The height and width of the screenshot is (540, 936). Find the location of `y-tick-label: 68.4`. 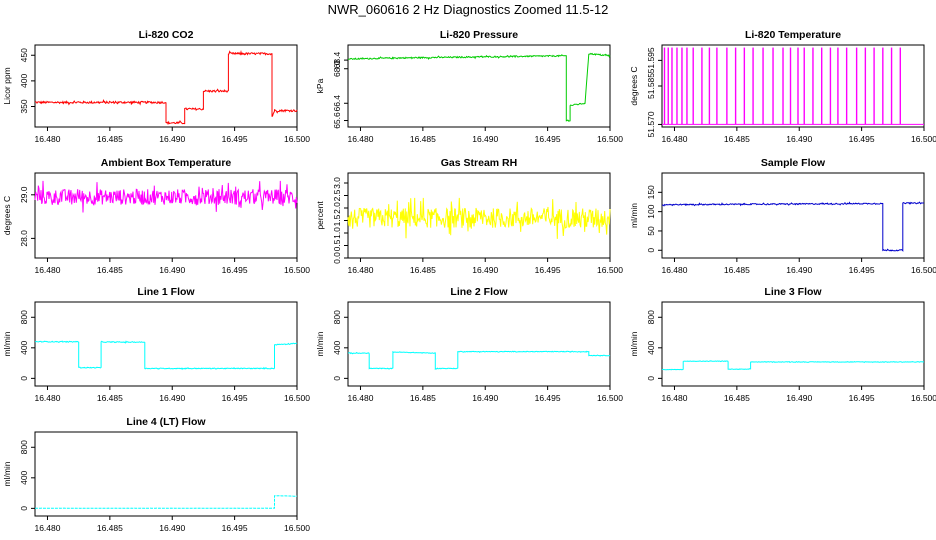

y-tick-label: 68.4 is located at coordinates (337, 60).